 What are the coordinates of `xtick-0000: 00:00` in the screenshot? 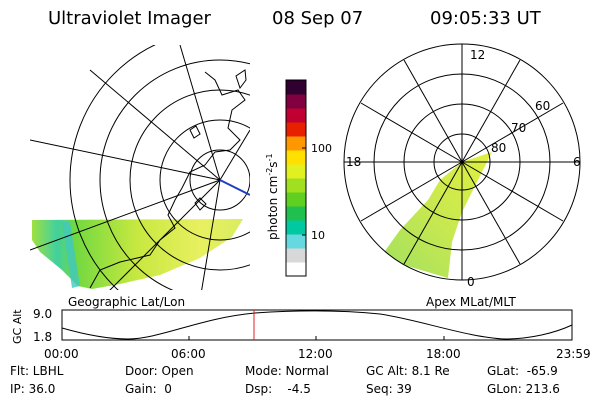 It's located at (61, 354).